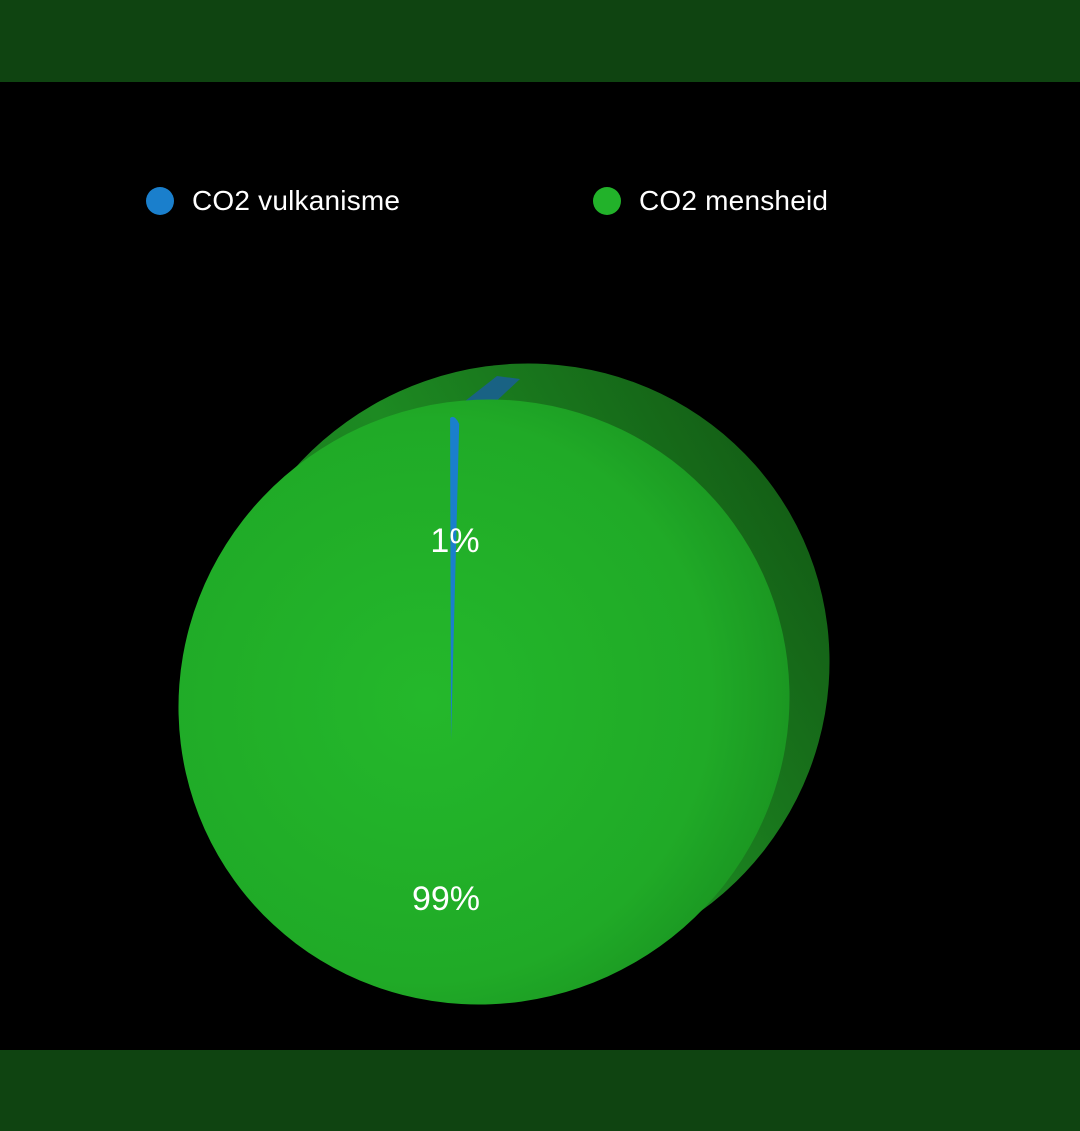  What do you see at coordinates (607, 201) in the screenshot?
I see `legend-swatch-mensheid` at bounding box center [607, 201].